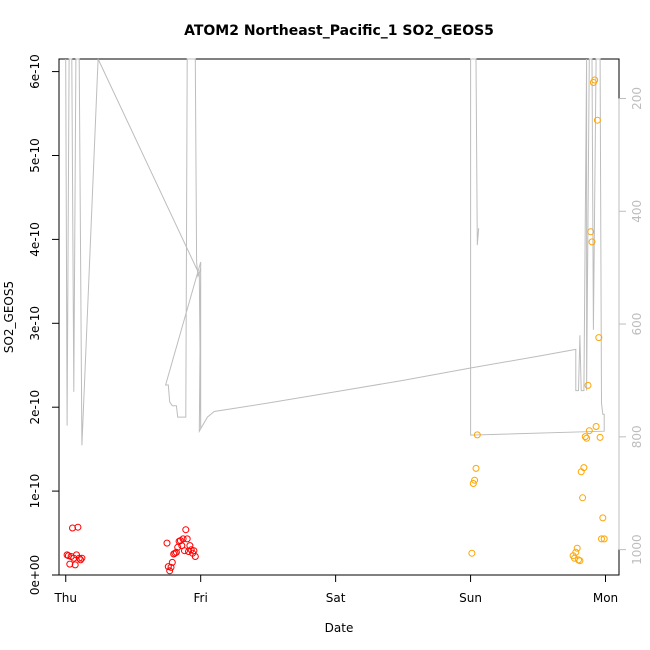  Describe the element at coordinates (339, 628) in the screenshot. I see `x-axis-label: Date` at that location.